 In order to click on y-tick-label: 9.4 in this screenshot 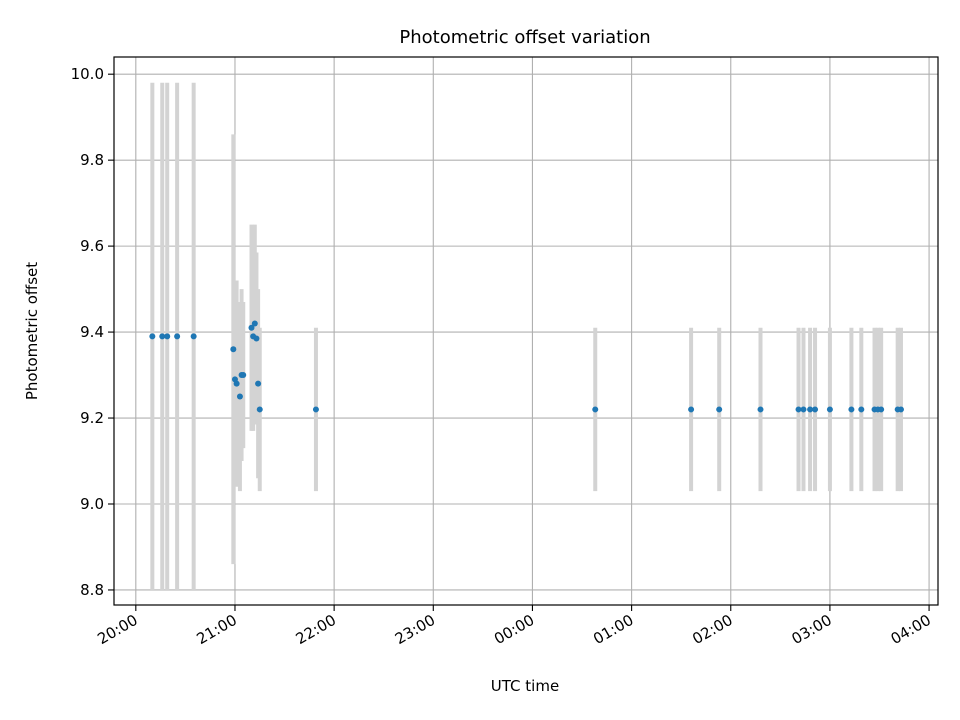, I will do `click(92, 332)`.